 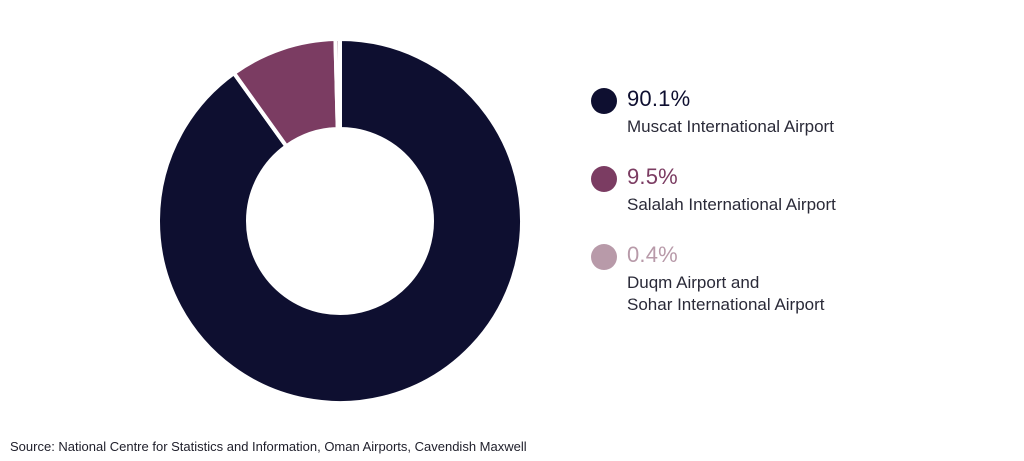 What do you see at coordinates (604, 179) in the screenshot?
I see `legend-swatch-salalah` at bounding box center [604, 179].